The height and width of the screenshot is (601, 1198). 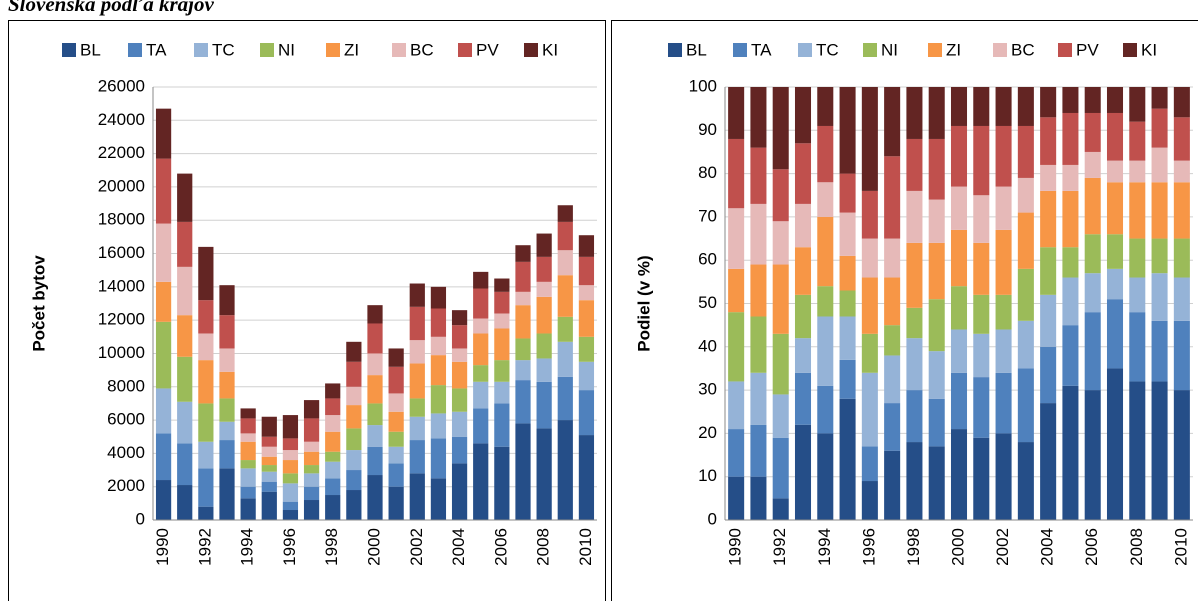 I want to click on legend-label: NI, so click(x=286, y=49).